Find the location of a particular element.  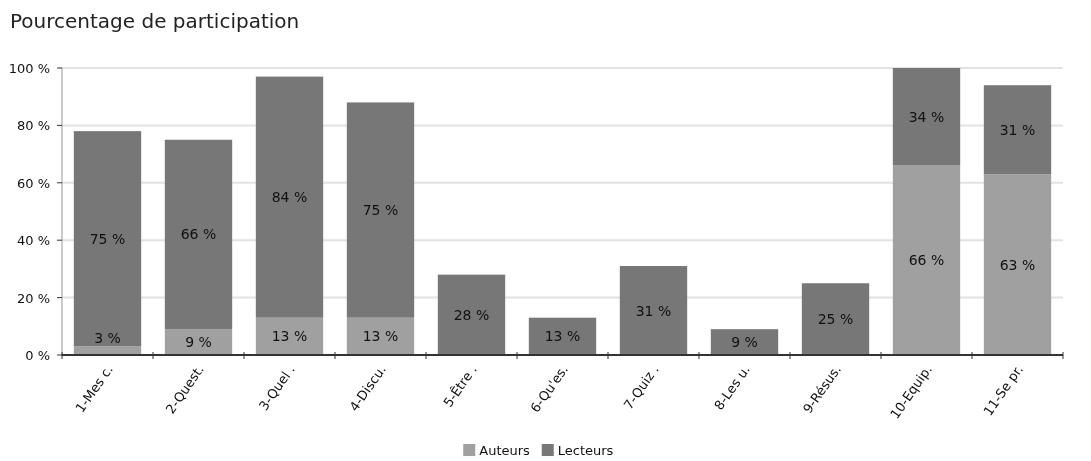

y-tick-label: 60 % is located at coordinates (33, 183).